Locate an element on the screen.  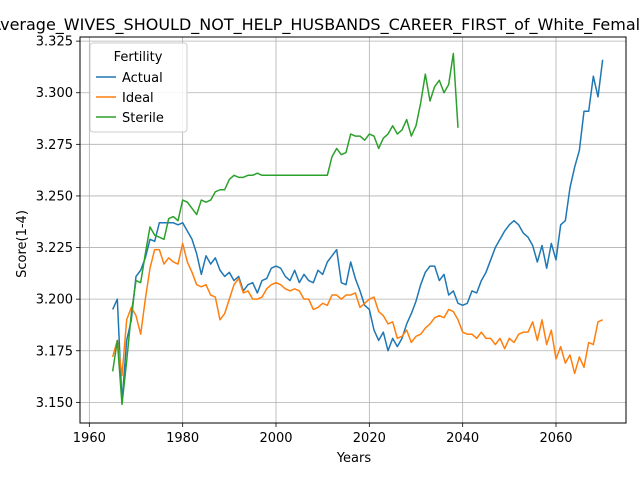
y-tick-label: 3.200 is located at coordinates (54, 300).